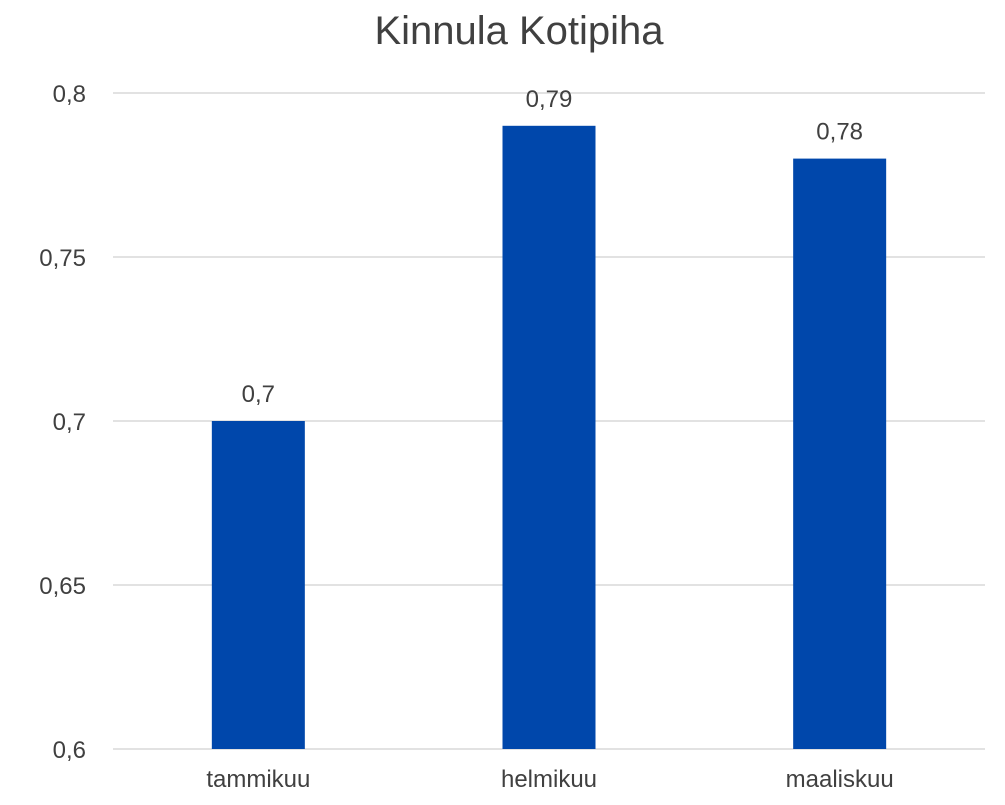  What do you see at coordinates (549, 99) in the screenshot?
I see `data-label-helmikuu: 0,79` at bounding box center [549, 99].